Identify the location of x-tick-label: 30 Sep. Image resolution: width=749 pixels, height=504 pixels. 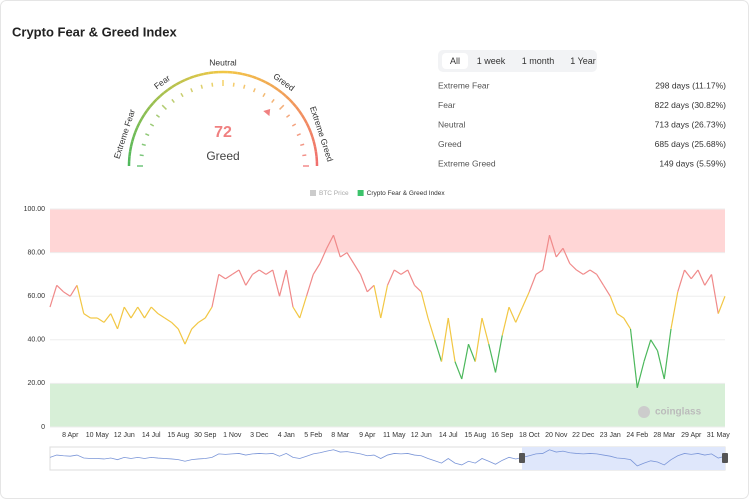
(205, 435).